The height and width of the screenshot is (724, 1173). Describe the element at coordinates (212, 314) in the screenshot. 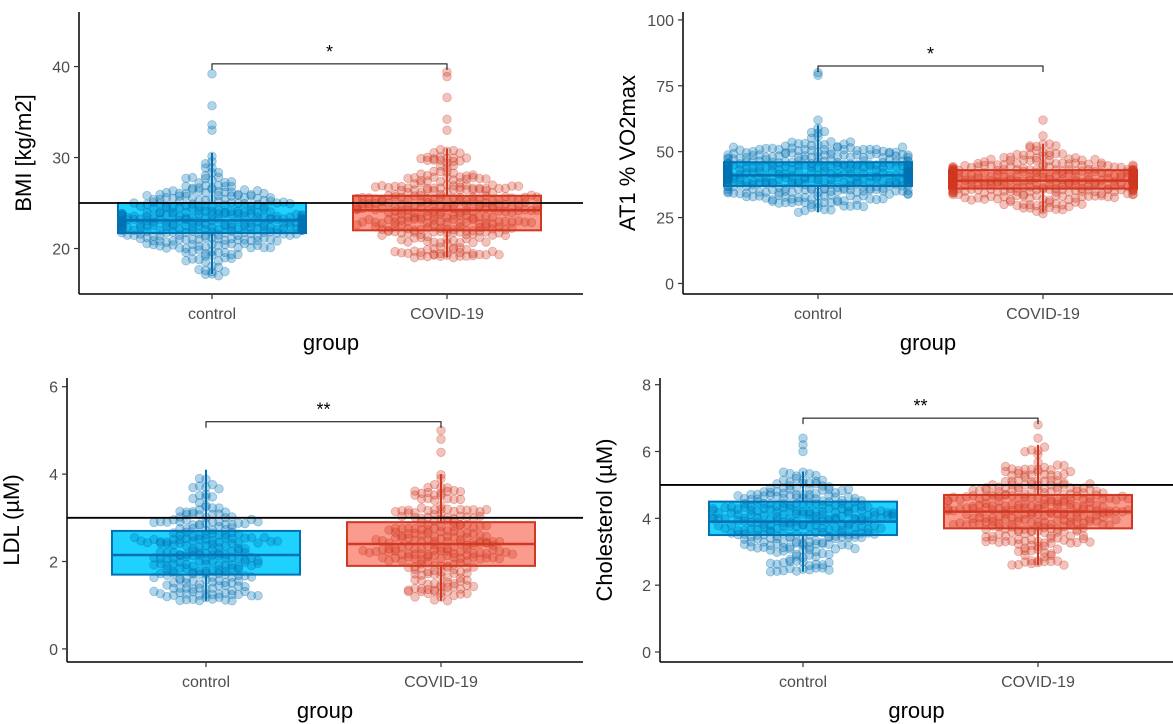

I see `panel-1-x-tick-label: control` at that location.